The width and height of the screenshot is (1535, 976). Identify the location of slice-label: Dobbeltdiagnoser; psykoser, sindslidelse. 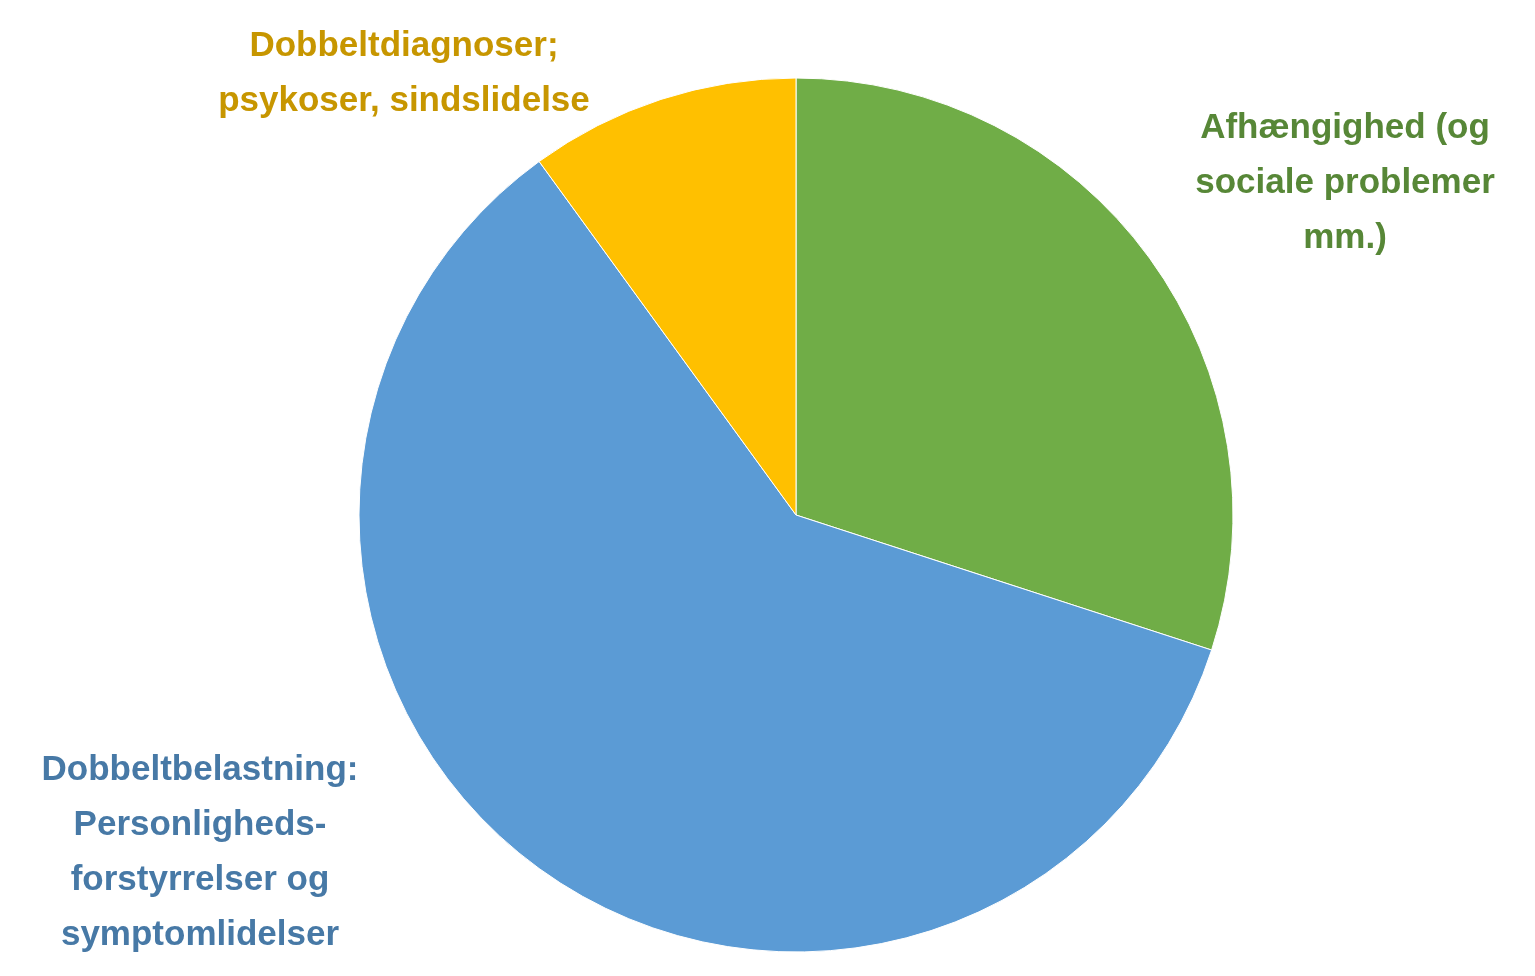
(404, 71).